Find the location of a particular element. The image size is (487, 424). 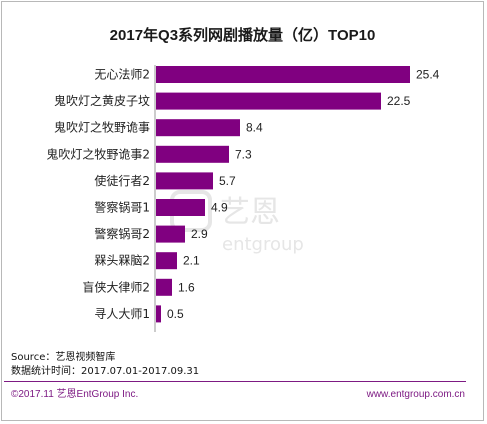

category-label: 无心法师2 is located at coordinates (122, 75).